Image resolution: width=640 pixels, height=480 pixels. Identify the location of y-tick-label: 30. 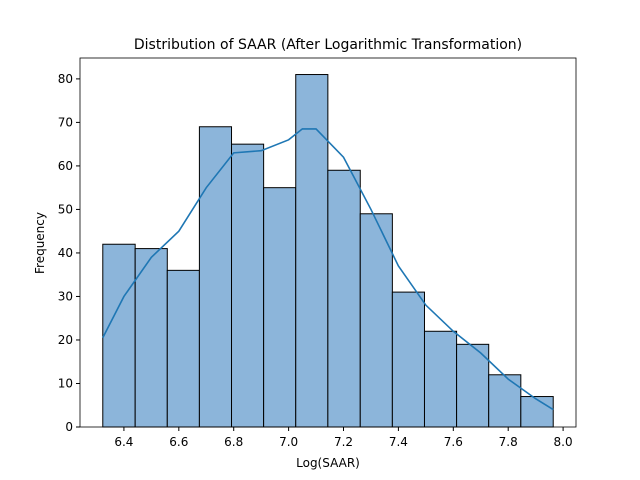
(65, 296).